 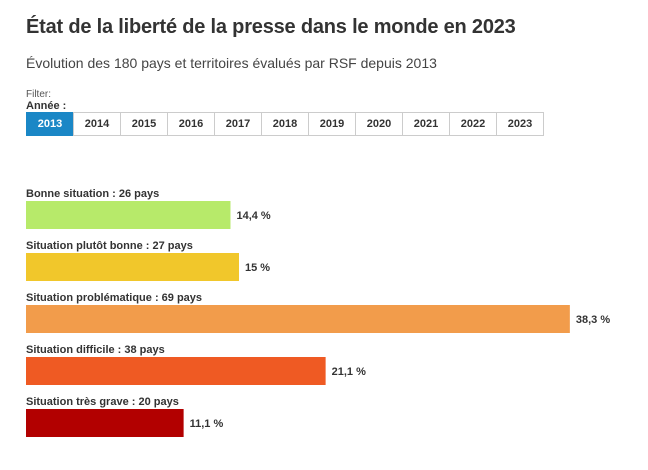 I want to click on year-tab-2016: 2016, so click(x=191, y=124).